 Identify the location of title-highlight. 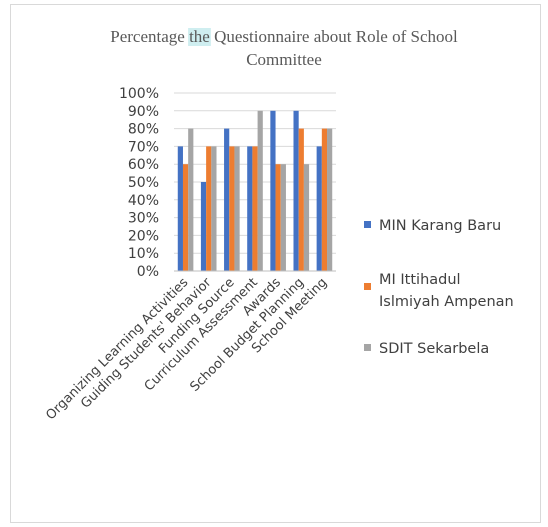
(199, 37).